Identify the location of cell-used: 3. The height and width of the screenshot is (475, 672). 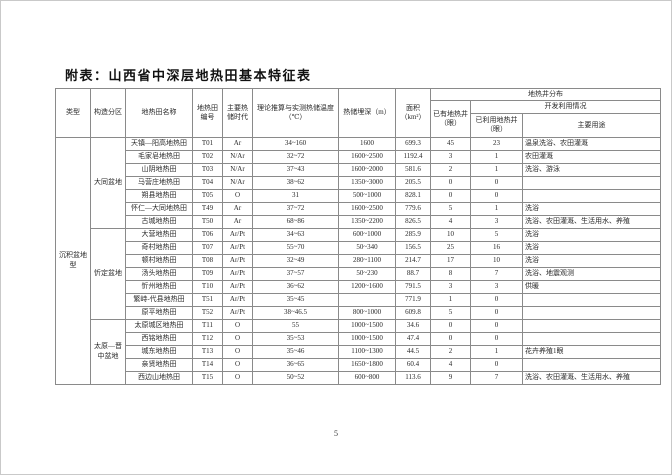
(496, 286).